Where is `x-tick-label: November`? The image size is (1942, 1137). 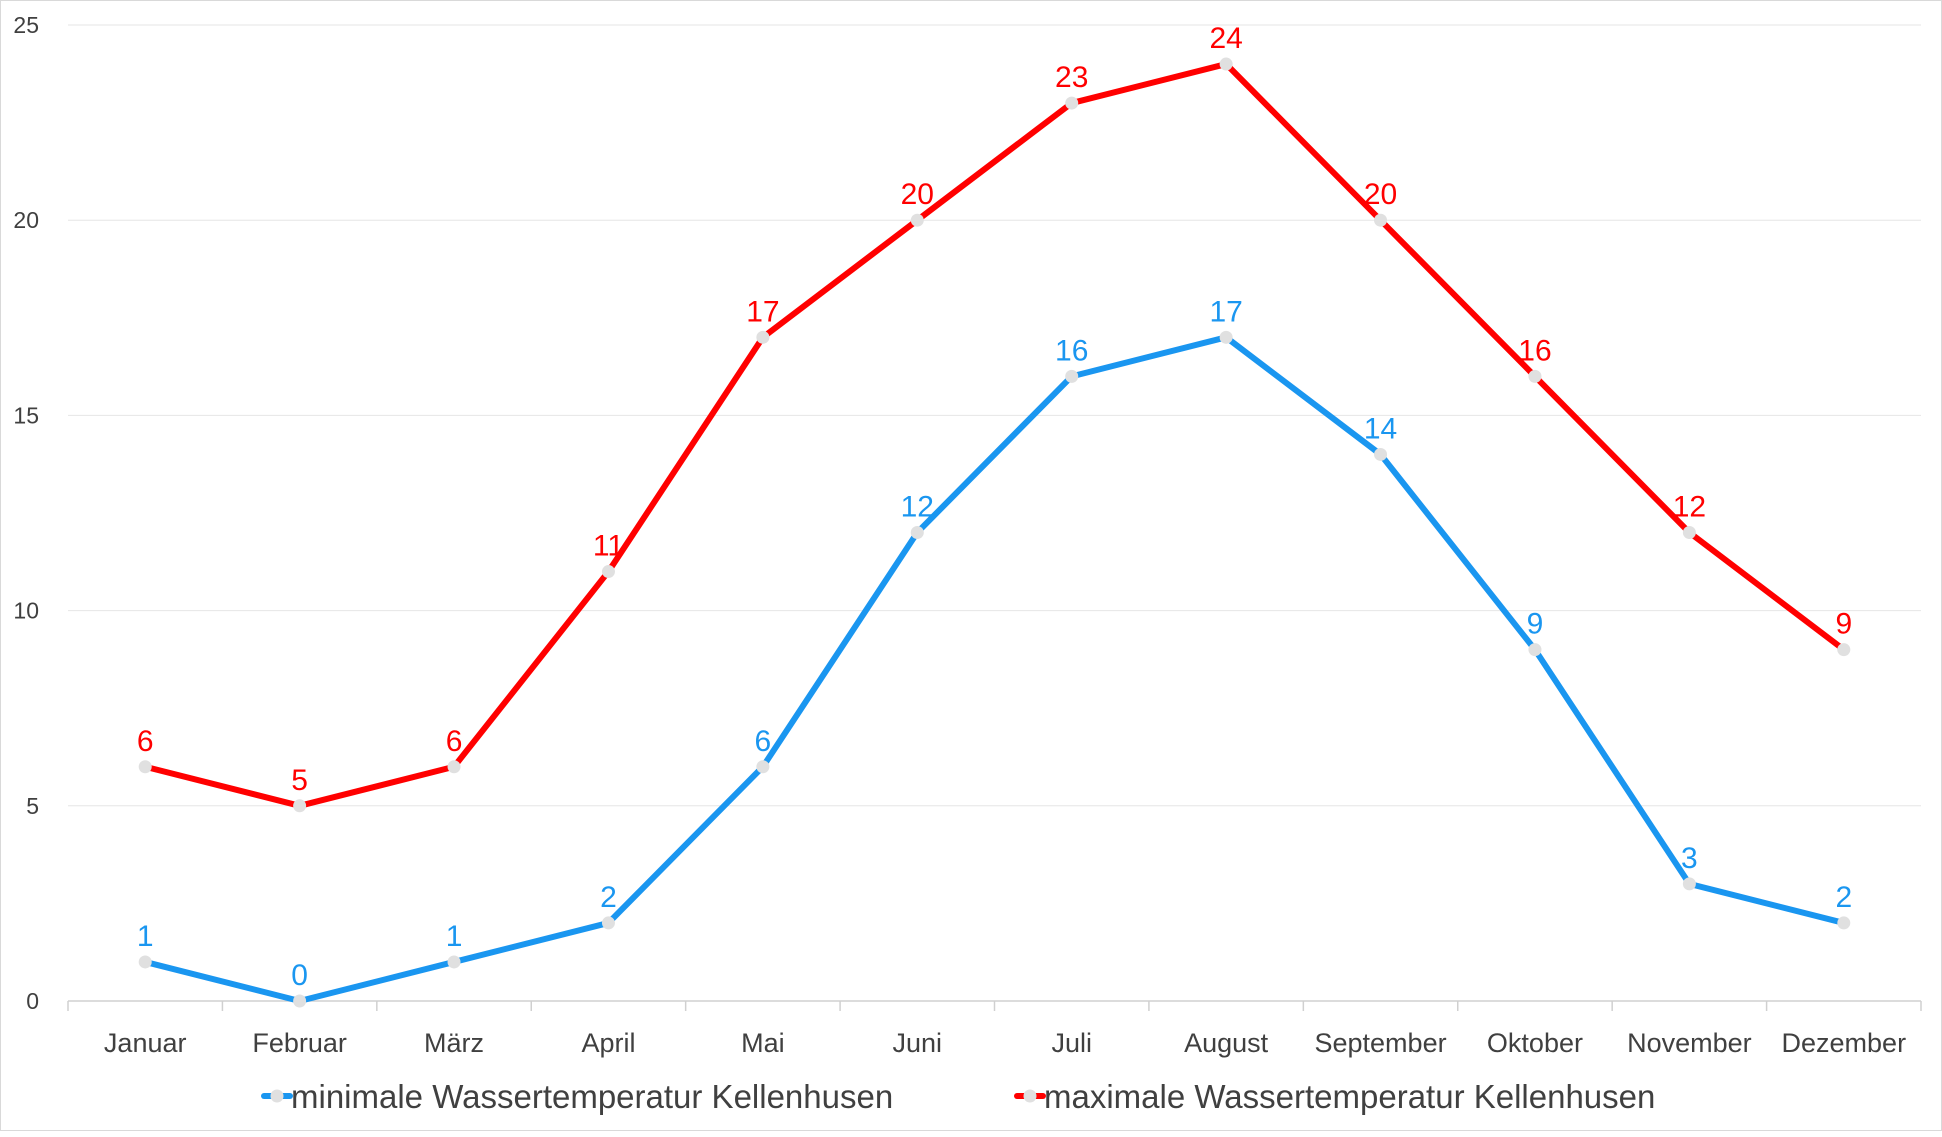
x-tick-label: November is located at coordinates (1689, 1043).